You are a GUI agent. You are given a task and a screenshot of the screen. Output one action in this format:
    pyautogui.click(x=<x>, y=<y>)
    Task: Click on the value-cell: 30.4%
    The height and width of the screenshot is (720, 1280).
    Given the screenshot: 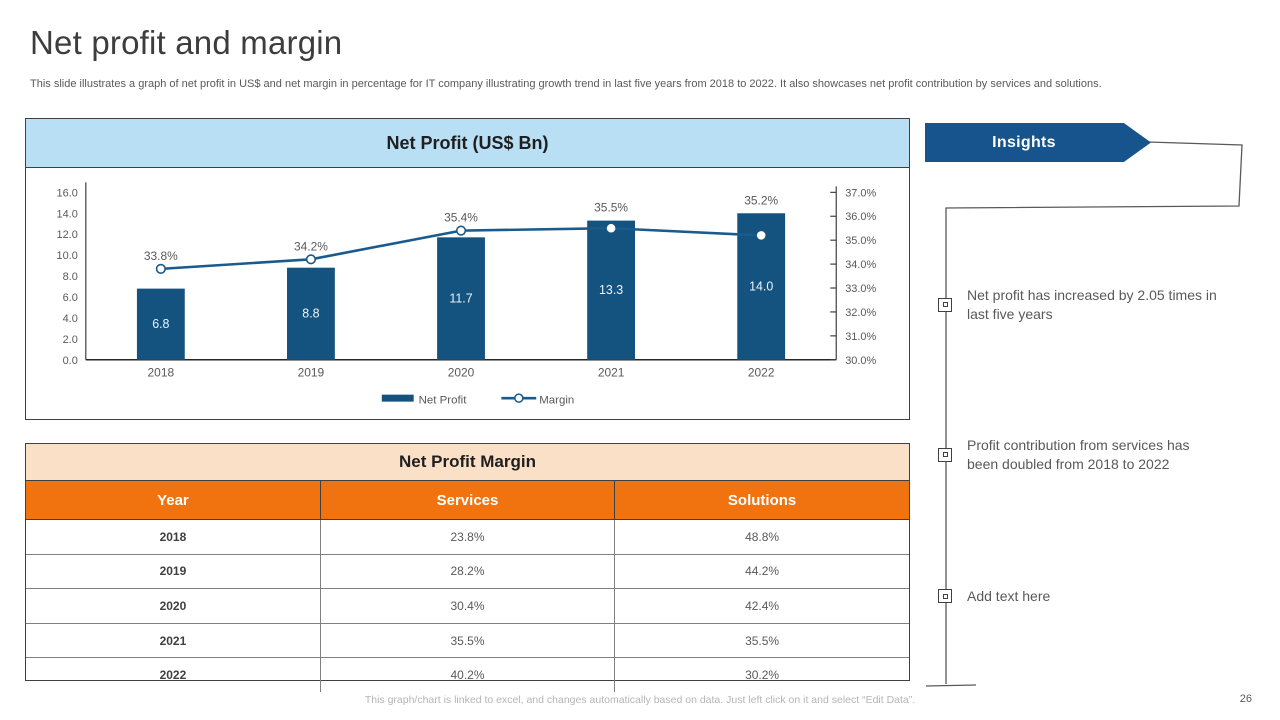 What is the action you would take?
    pyautogui.click(x=467, y=606)
    